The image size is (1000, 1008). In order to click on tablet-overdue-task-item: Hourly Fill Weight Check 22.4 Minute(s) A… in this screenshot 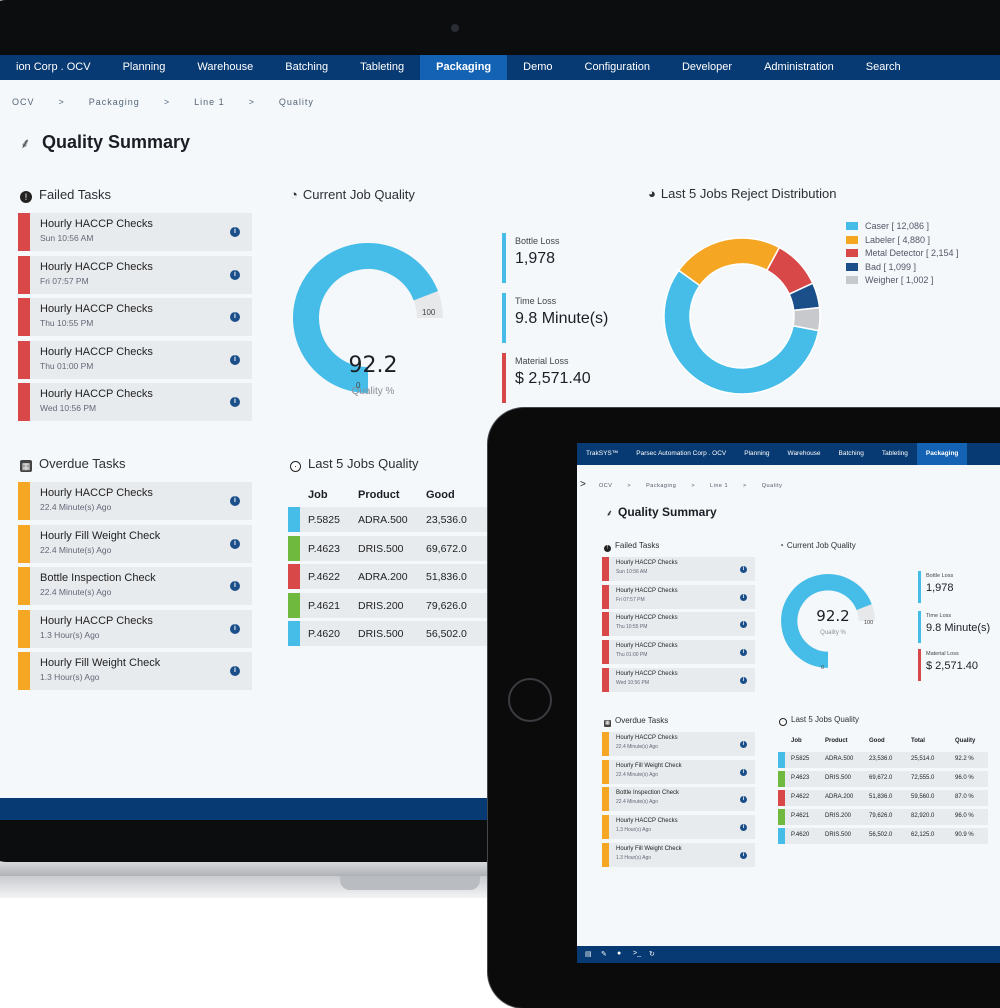, I will do `click(678, 771)`.